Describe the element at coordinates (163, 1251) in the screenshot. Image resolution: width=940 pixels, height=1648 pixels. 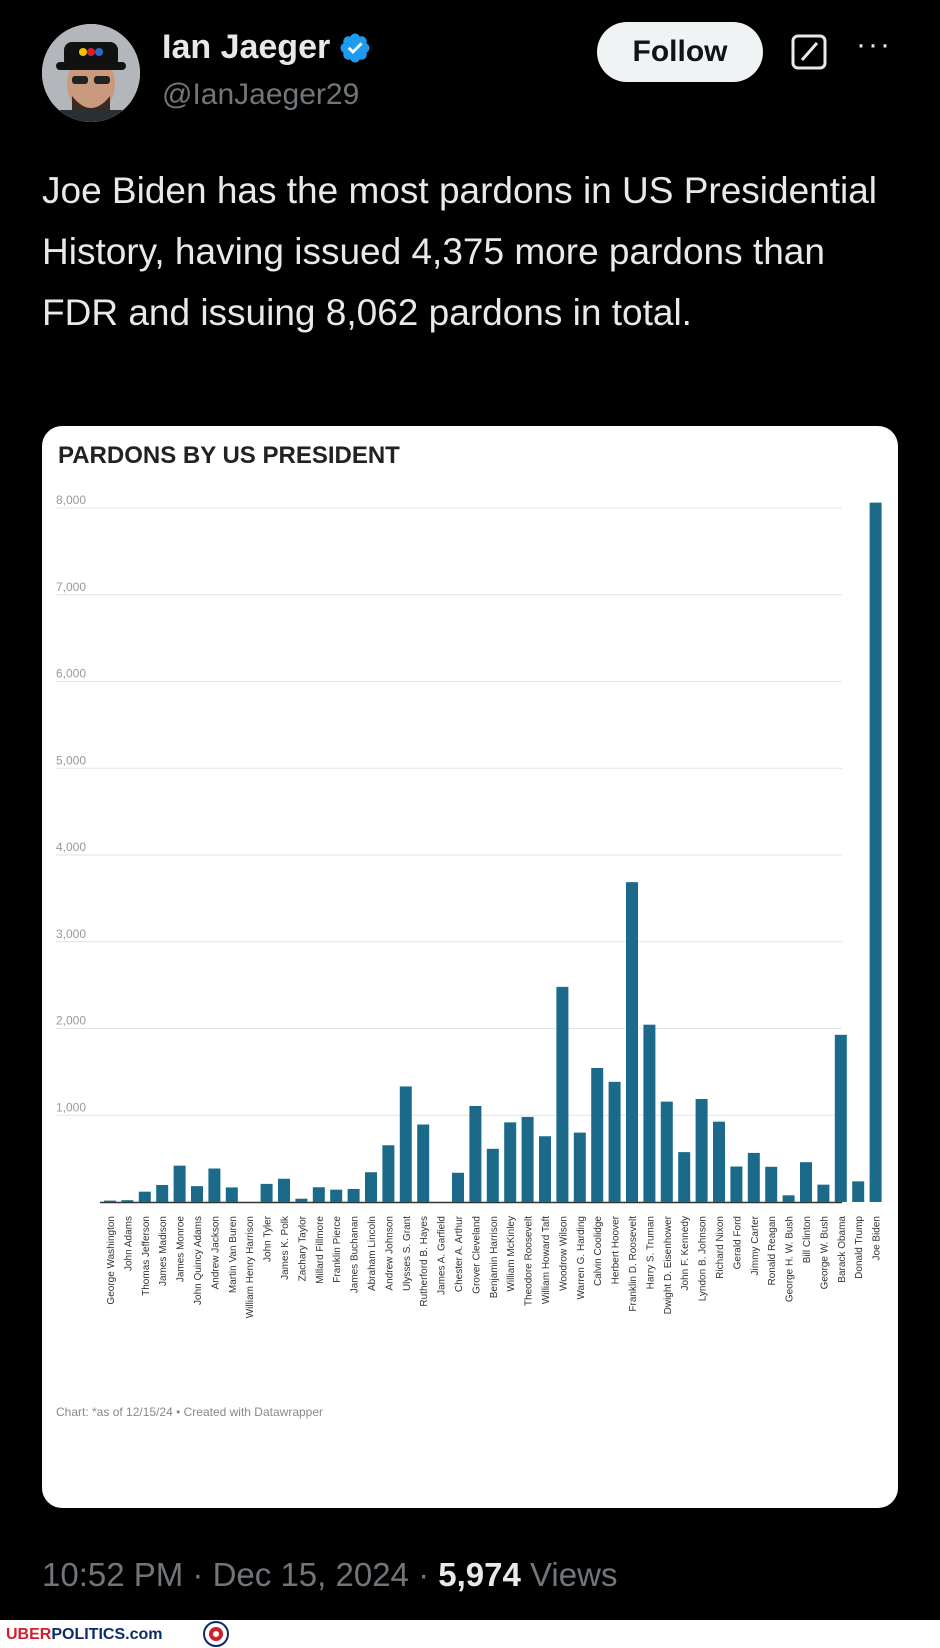
I see `x-tick-label: James Madison` at that location.